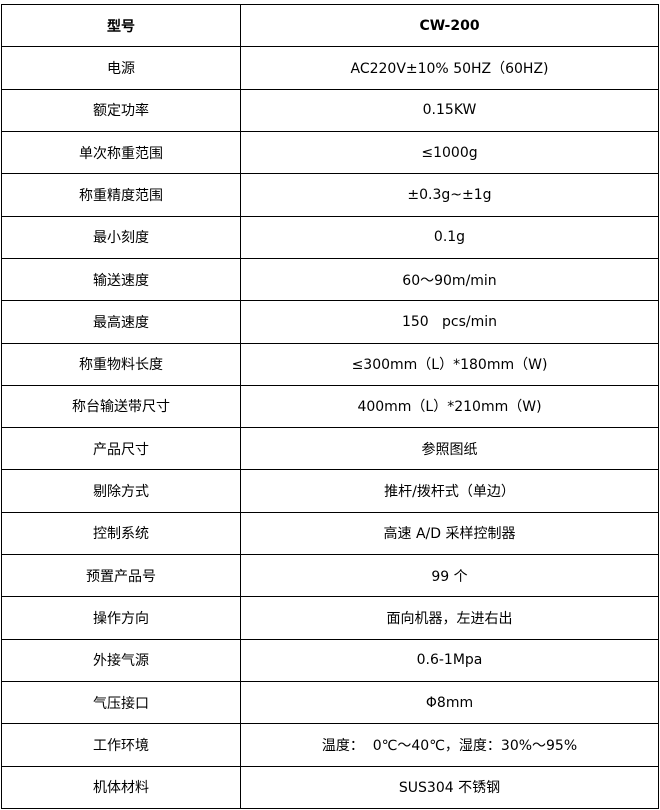 Image resolution: width=660 pixels, height=810 pixels. I want to click on table-row: 控制系统 高速 A/D 采样控制器, so click(330, 533).